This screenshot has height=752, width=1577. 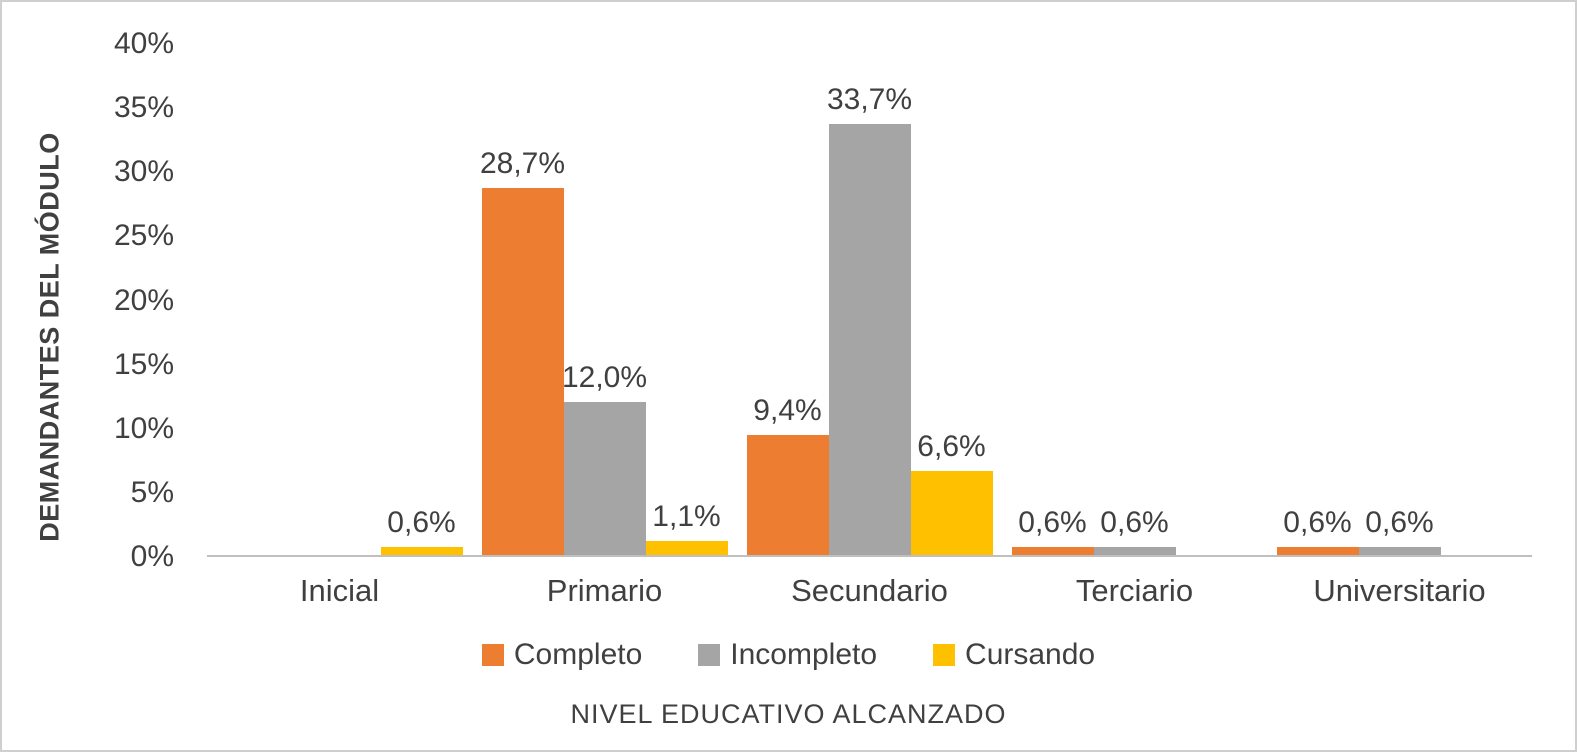 I want to click on bar-slot: 33,7%, so click(x=869, y=299).